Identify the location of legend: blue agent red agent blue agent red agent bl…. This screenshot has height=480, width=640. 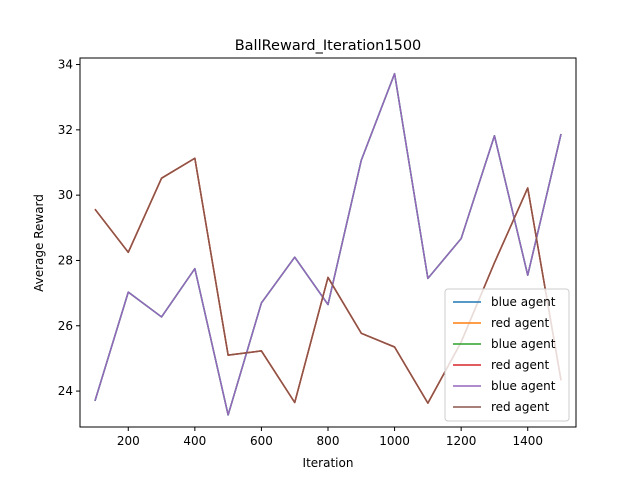
(507, 355).